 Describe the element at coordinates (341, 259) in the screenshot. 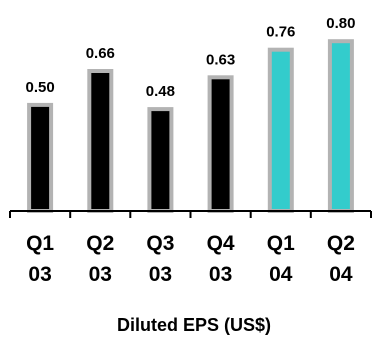

I see `x-tick-label: Q2 04` at that location.